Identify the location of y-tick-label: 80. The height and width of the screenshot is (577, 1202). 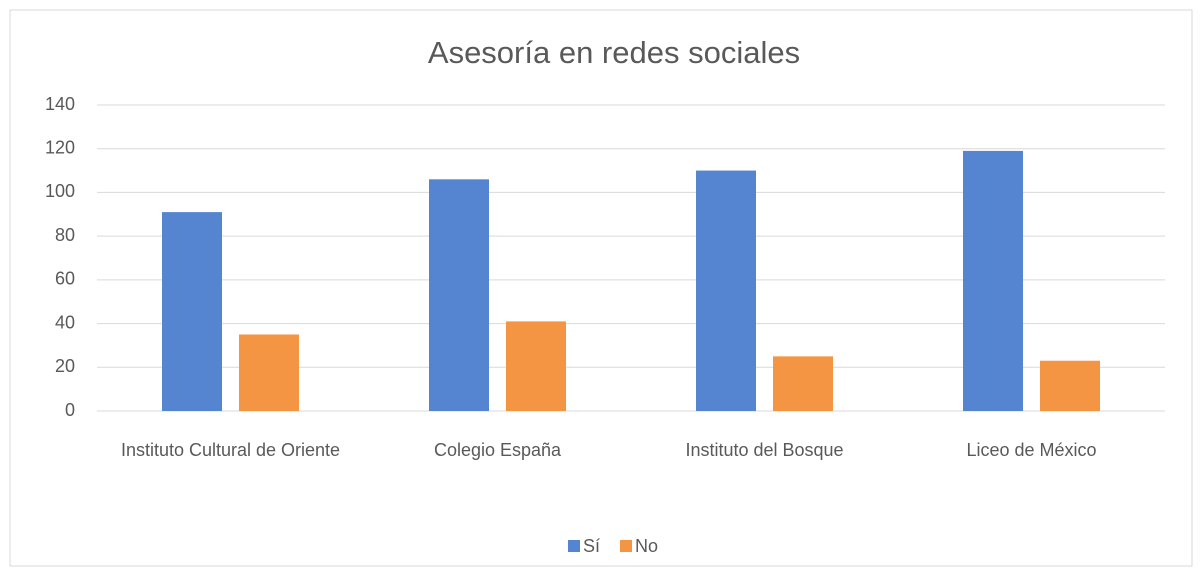
(65, 235).